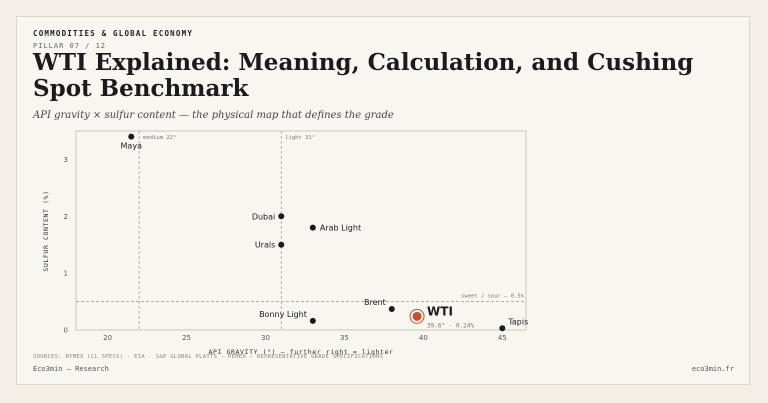 The width and height of the screenshot is (768, 403). I want to click on wti-halo, so click(417, 316).